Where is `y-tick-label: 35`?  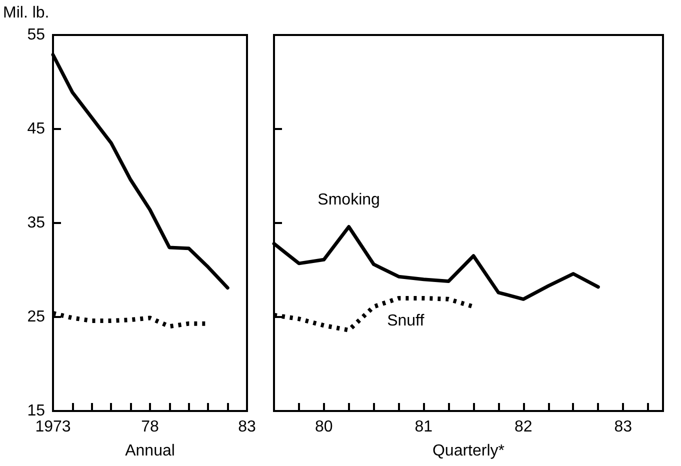 y-tick-label: 35 is located at coordinates (36, 223).